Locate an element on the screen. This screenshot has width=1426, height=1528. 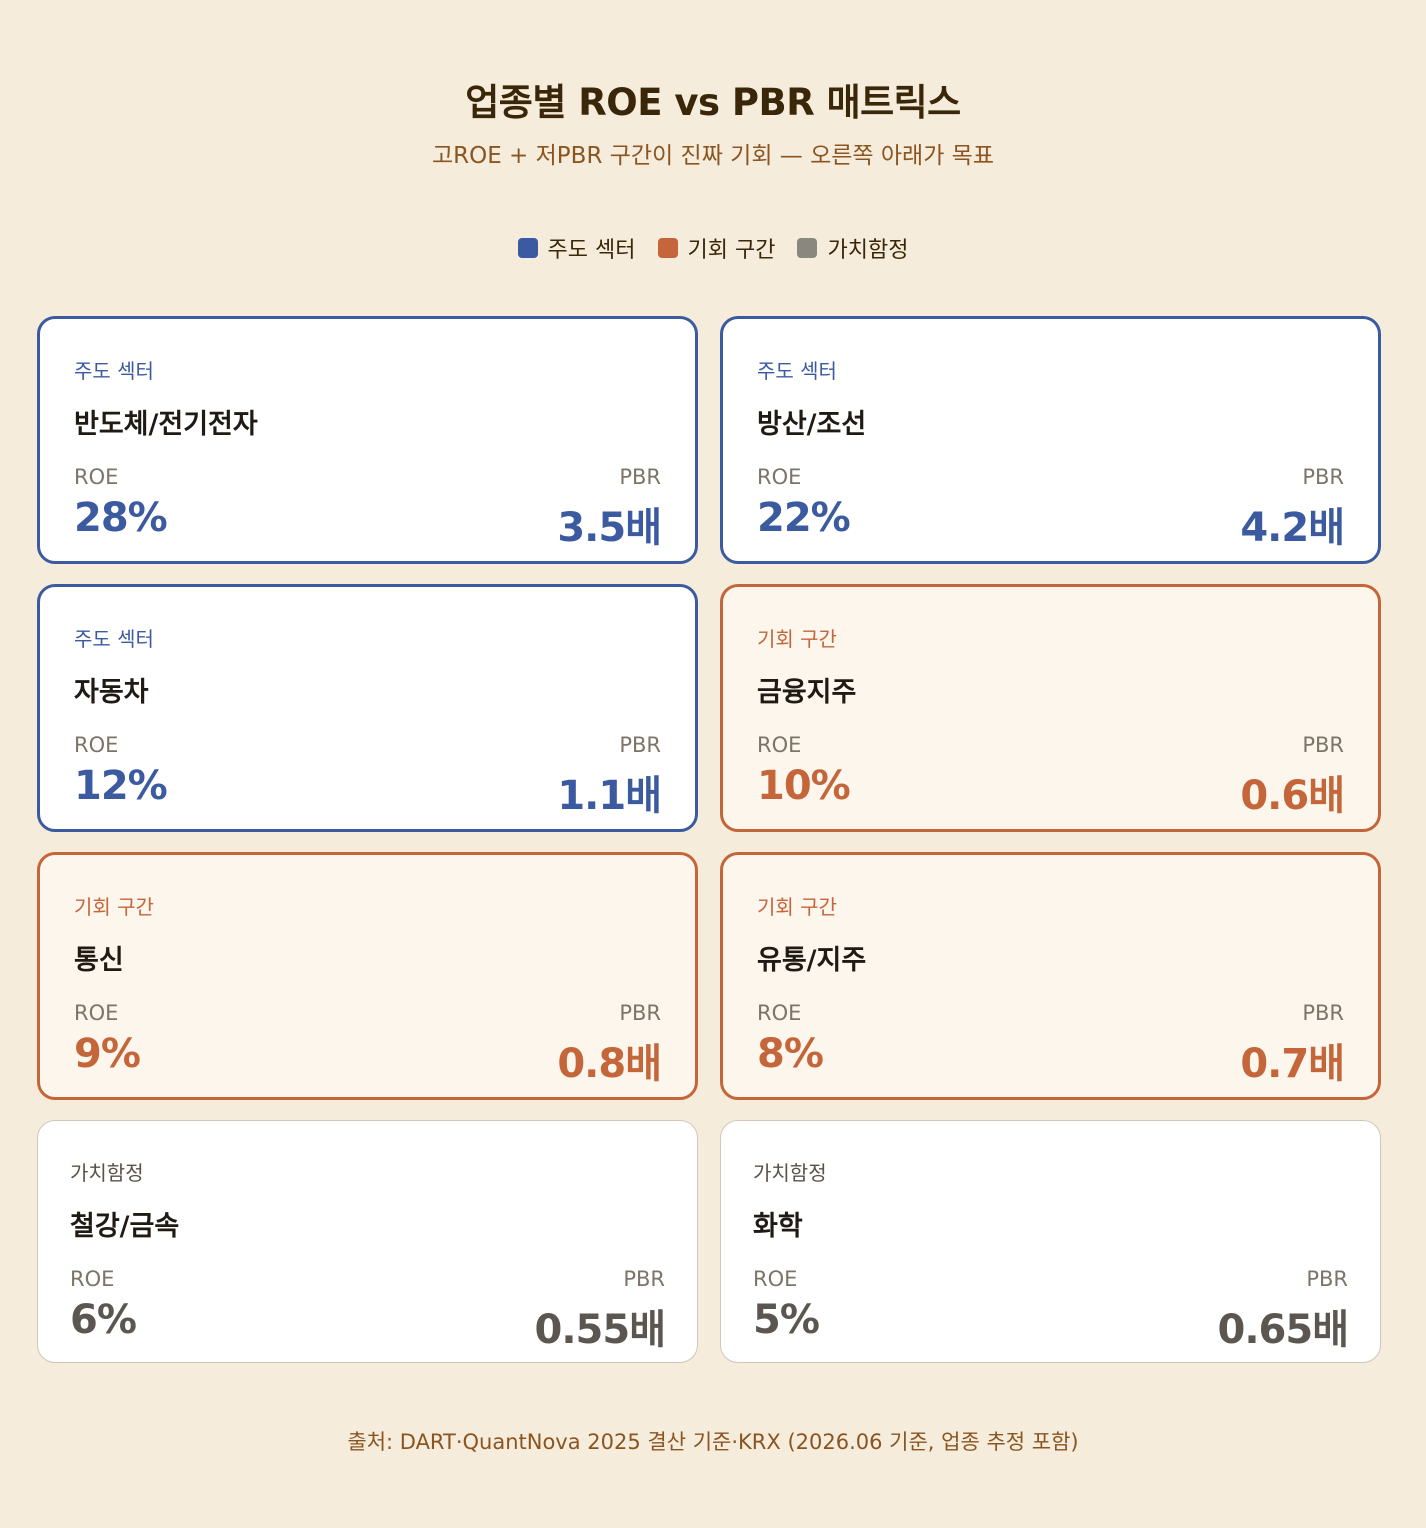
roe-metric: ROE 6% is located at coordinates (103, 1311).